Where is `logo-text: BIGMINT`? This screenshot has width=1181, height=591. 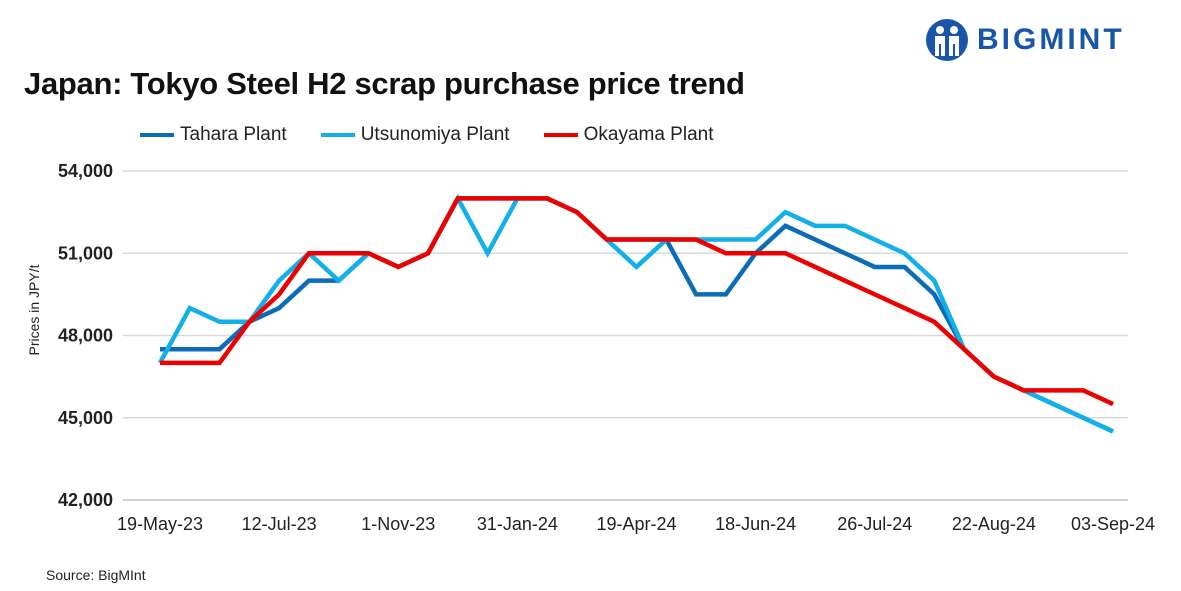 logo-text: BIGMINT is located at coordinates (1051, 39).